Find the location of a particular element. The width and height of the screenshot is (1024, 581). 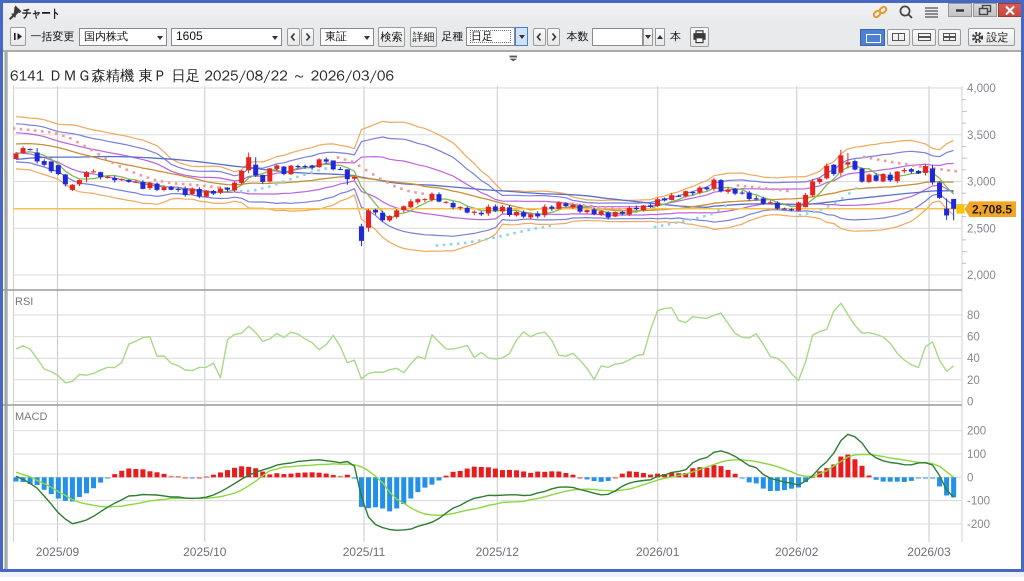

svg-text: -100 is located at coordinates (978, 502).